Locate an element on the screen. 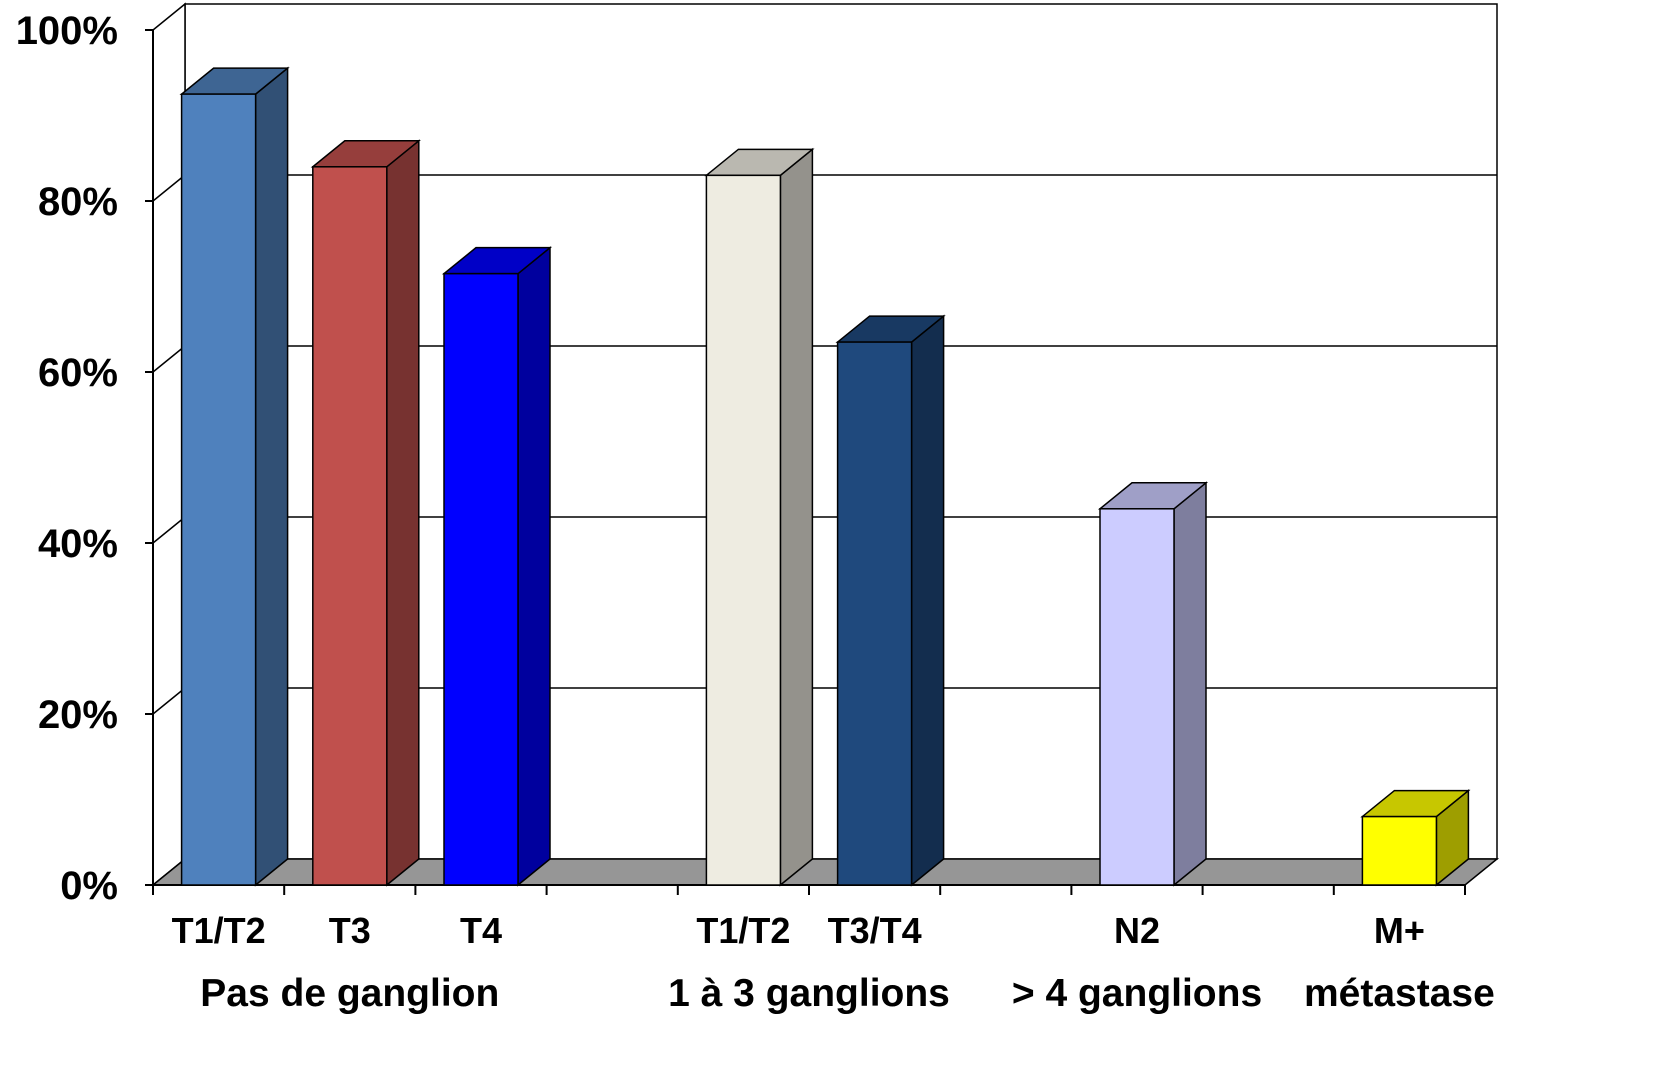 The image size is (1661, 1074). y-tick-label: 20% is located at coordinates (78, 715).